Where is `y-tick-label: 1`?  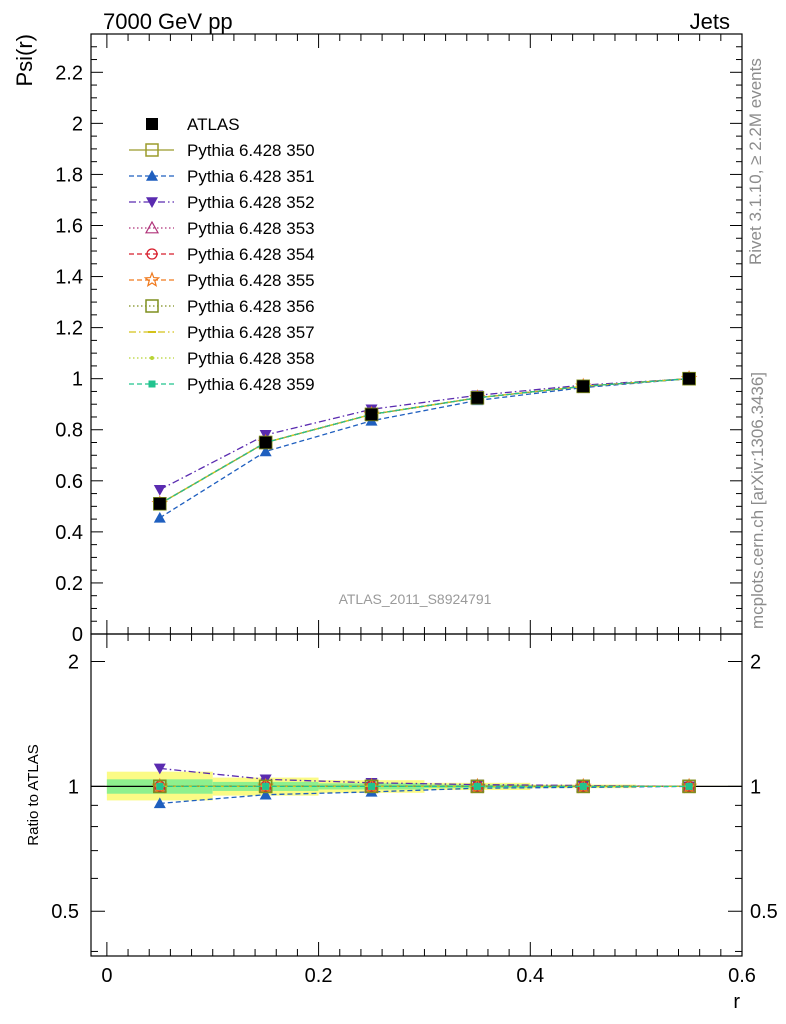 y-tick-label: 1 is located at coordinates (77, 380).